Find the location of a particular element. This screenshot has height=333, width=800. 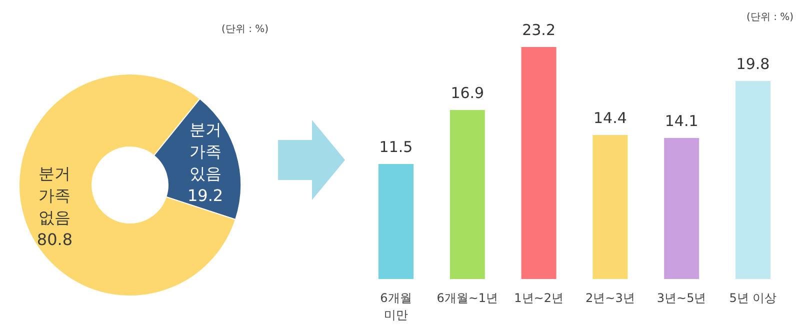

x-tick-label: 6개월~1년 is located at coordinates (467, 298).